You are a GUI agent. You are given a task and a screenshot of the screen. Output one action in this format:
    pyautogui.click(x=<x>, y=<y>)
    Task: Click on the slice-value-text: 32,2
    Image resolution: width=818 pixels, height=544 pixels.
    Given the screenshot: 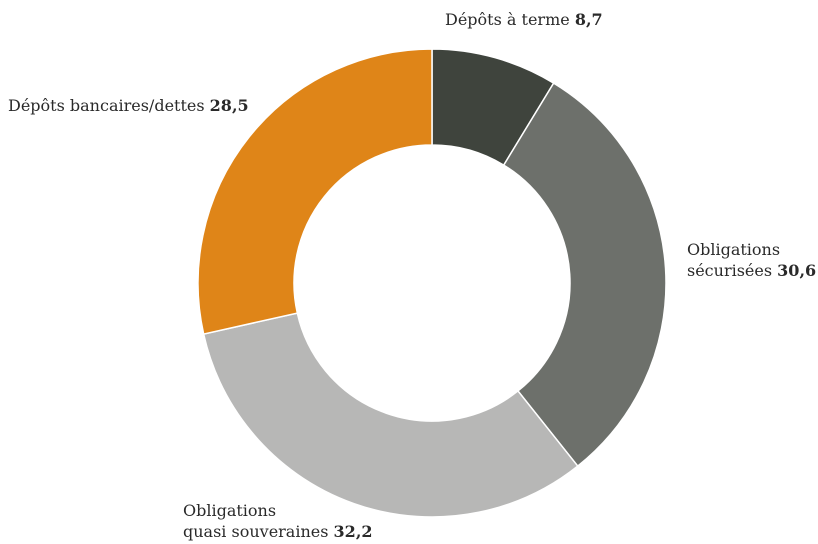 What is the action you would take?
    pyautogui.click(x=353, y=531)
    